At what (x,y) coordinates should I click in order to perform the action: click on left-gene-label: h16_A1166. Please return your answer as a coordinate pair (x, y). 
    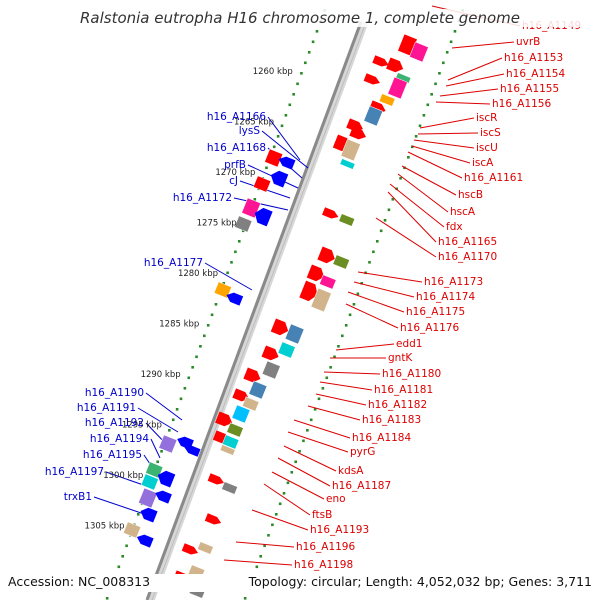
    Looking at the image, I should click on (236, 117).